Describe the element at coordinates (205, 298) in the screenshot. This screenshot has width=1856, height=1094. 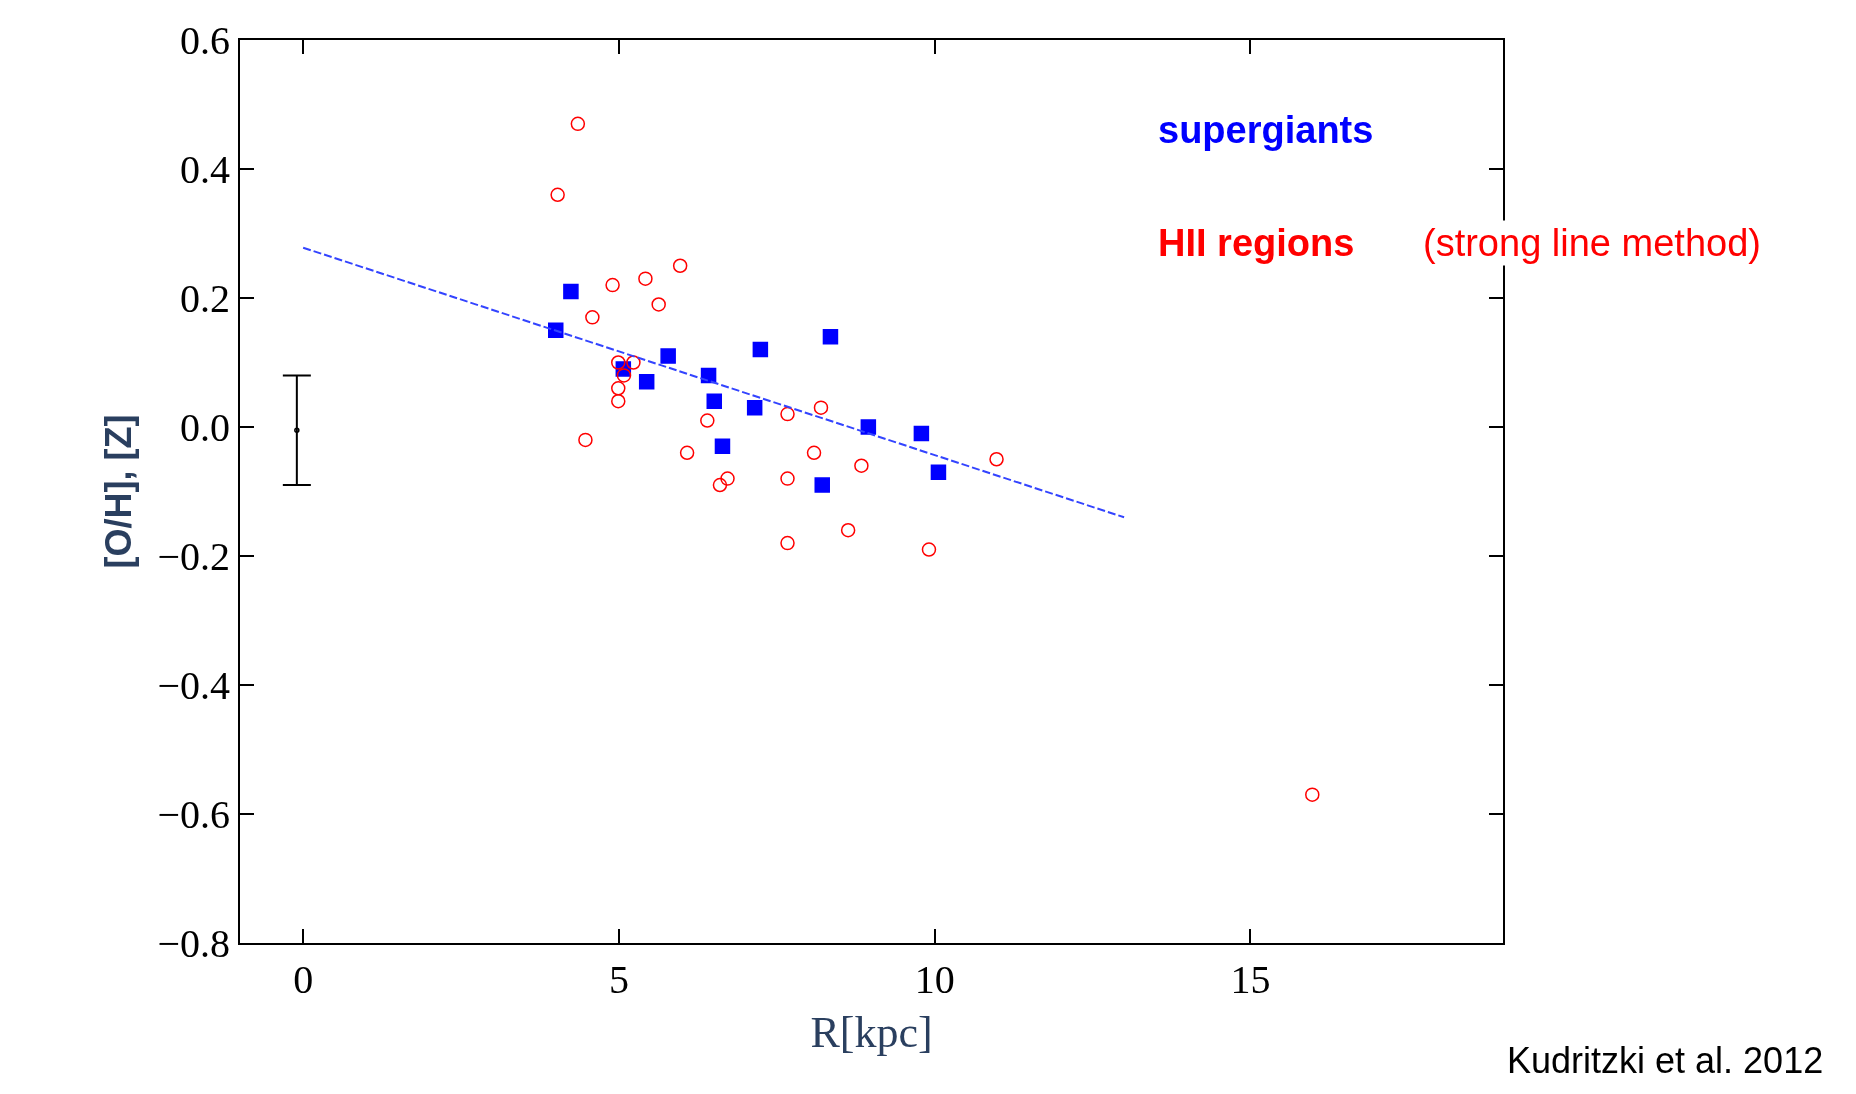
I see `y-tick-label: 0.2` at that location.